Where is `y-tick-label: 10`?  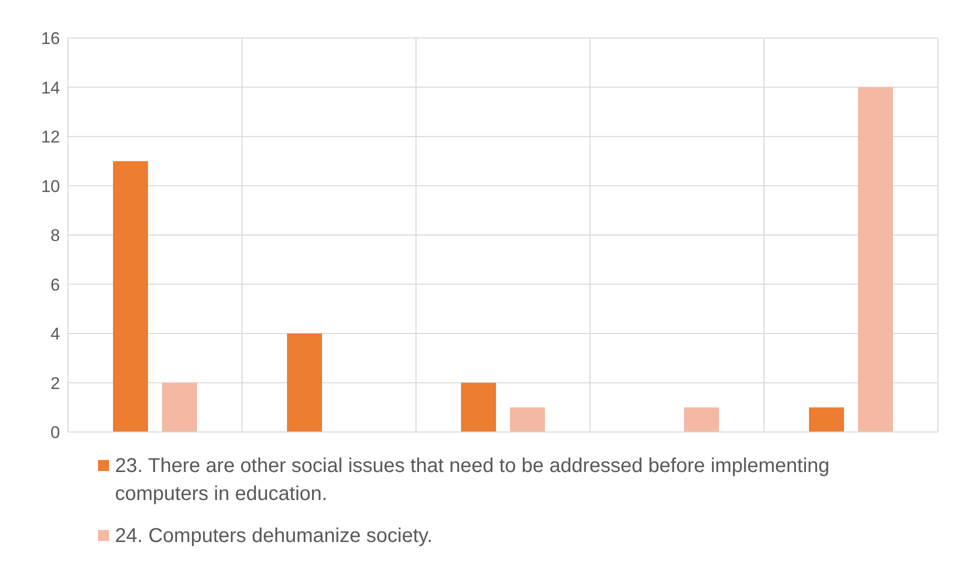
y-tick-label: 10 is located at coordinates (50, 186).